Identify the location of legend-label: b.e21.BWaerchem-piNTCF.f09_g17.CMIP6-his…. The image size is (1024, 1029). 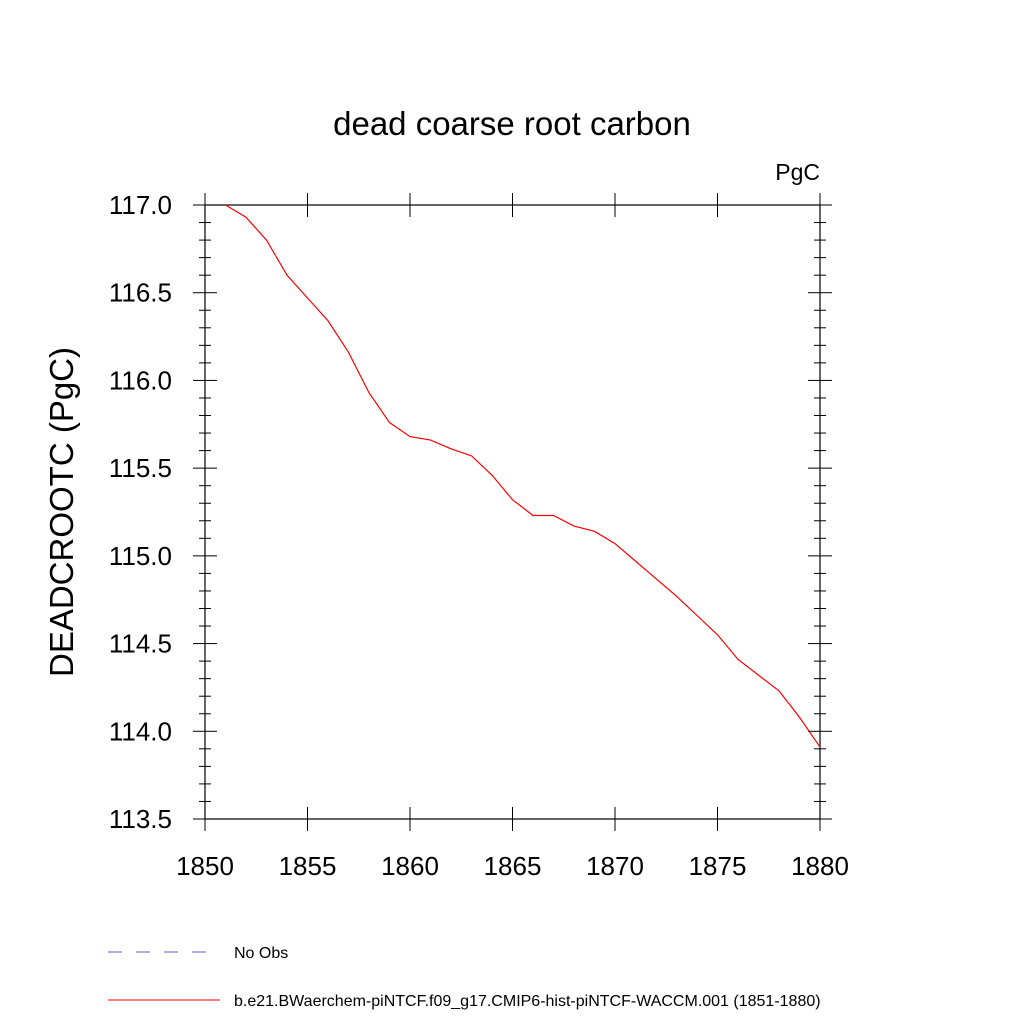
(527, 1001).